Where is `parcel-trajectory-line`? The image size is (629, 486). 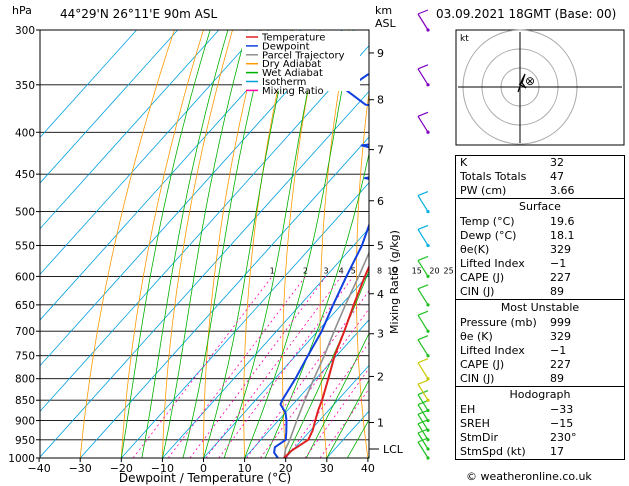
parcel-trajectory-line is located at coordinates (326, 354).